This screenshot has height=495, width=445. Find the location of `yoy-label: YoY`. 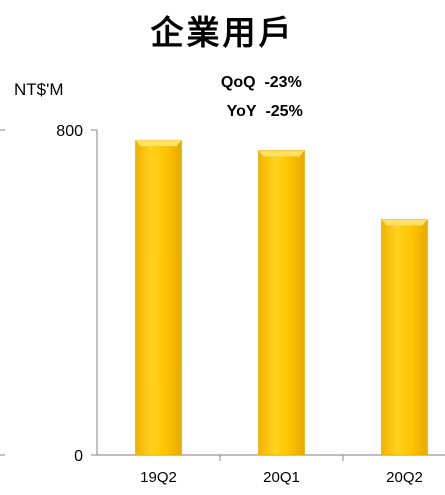

yoy-label: YoY is located at coordinates (241, 111).